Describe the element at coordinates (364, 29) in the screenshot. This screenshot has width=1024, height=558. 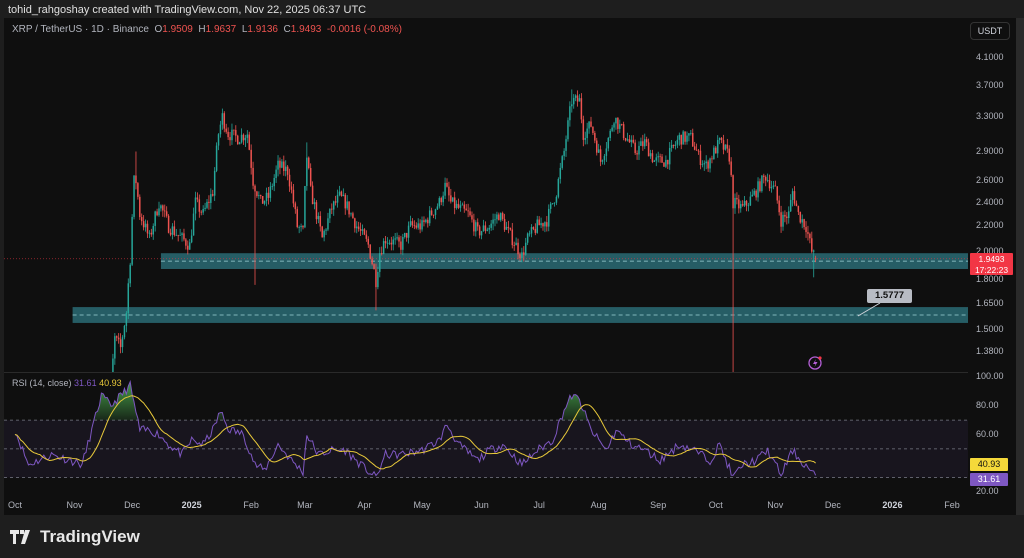
I see `change-value: -0.0016 (-0.08%)` at that location.